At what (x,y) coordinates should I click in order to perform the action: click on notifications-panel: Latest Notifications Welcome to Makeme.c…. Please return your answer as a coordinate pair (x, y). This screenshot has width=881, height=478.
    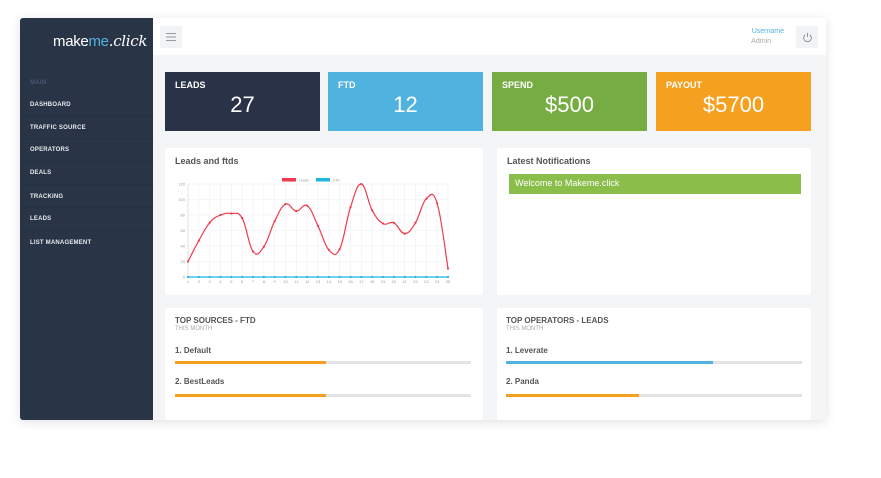
    Looking at the image, I should click on (654, 221).